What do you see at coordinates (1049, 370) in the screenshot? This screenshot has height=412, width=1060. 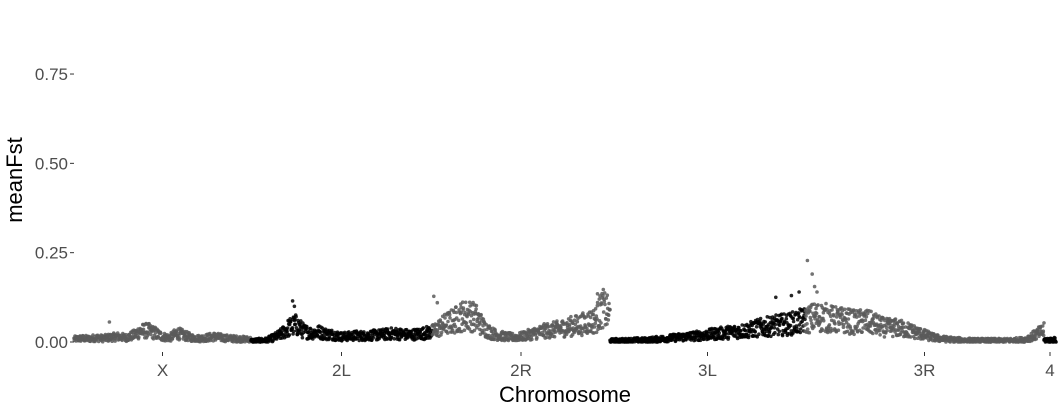 I see `x-tick-label: 4` at bounding box center [1049, 370].